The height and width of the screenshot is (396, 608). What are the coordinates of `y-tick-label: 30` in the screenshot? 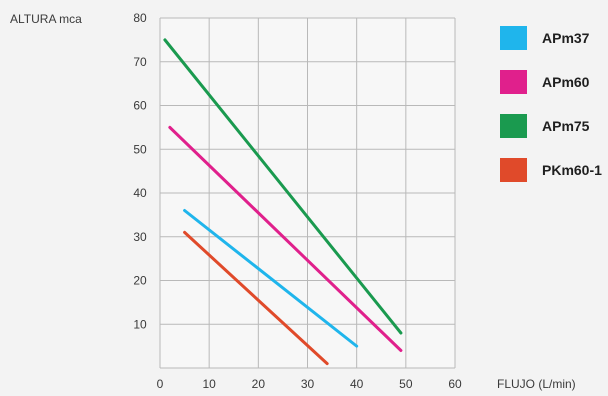 It's located at (140, 237).